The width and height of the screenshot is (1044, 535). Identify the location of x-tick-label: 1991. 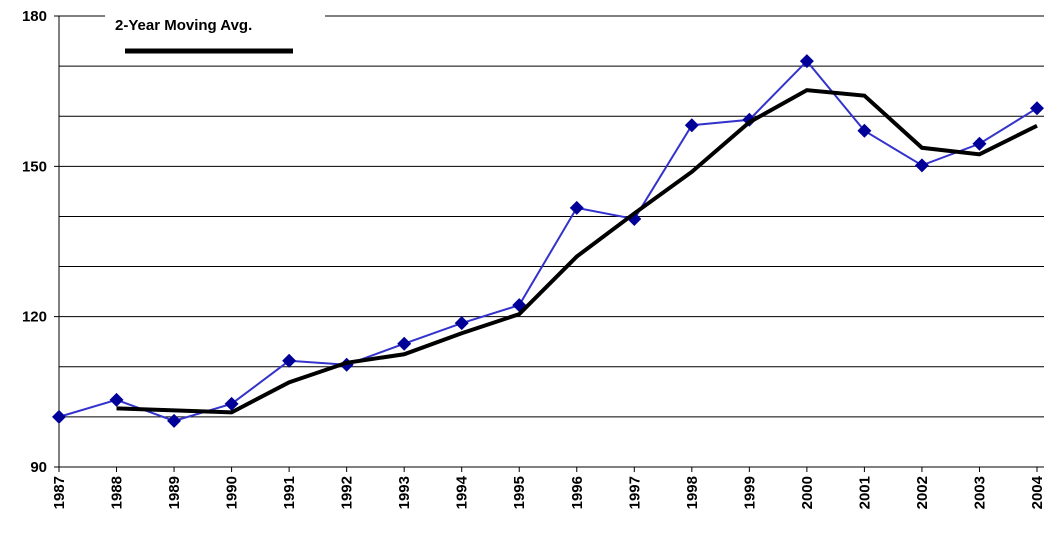
(289, 492).